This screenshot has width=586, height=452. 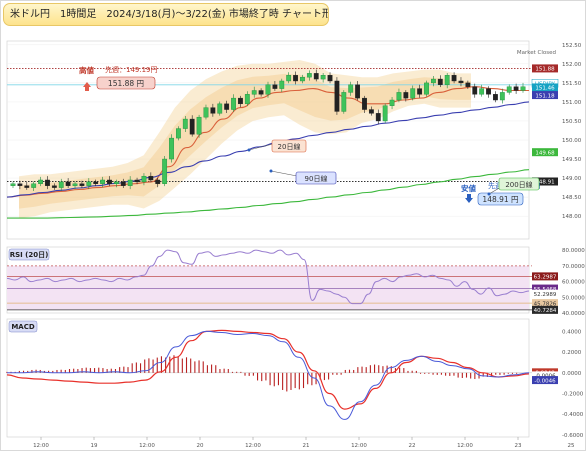 What do you see at coordinates (489, 194) in the screenshot?
I see `ma200-pointer-dot` at bounding box center [489, 194].